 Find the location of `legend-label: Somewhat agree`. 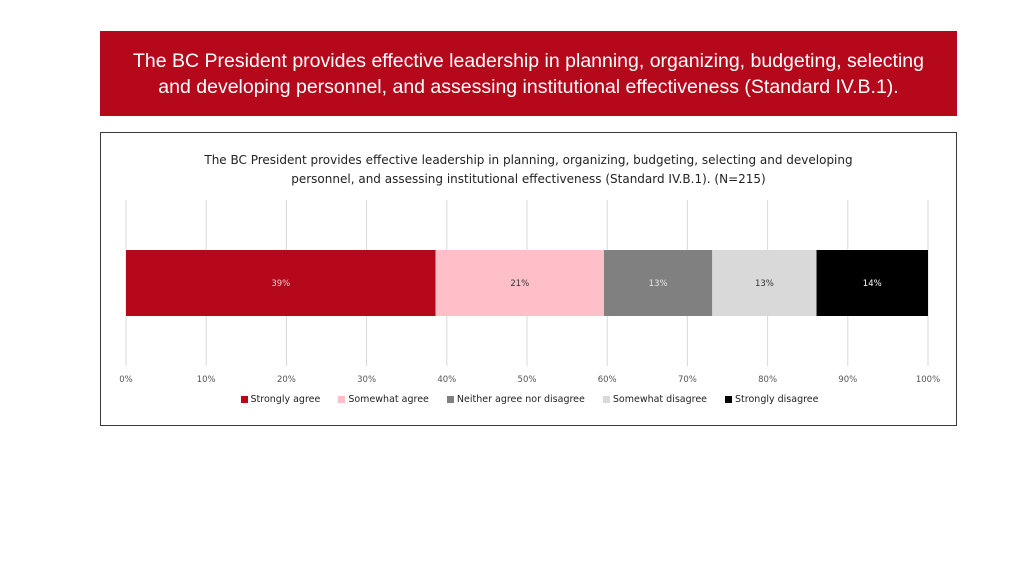

legend-label: Somewhat agree is located at coordinates (388, 399).